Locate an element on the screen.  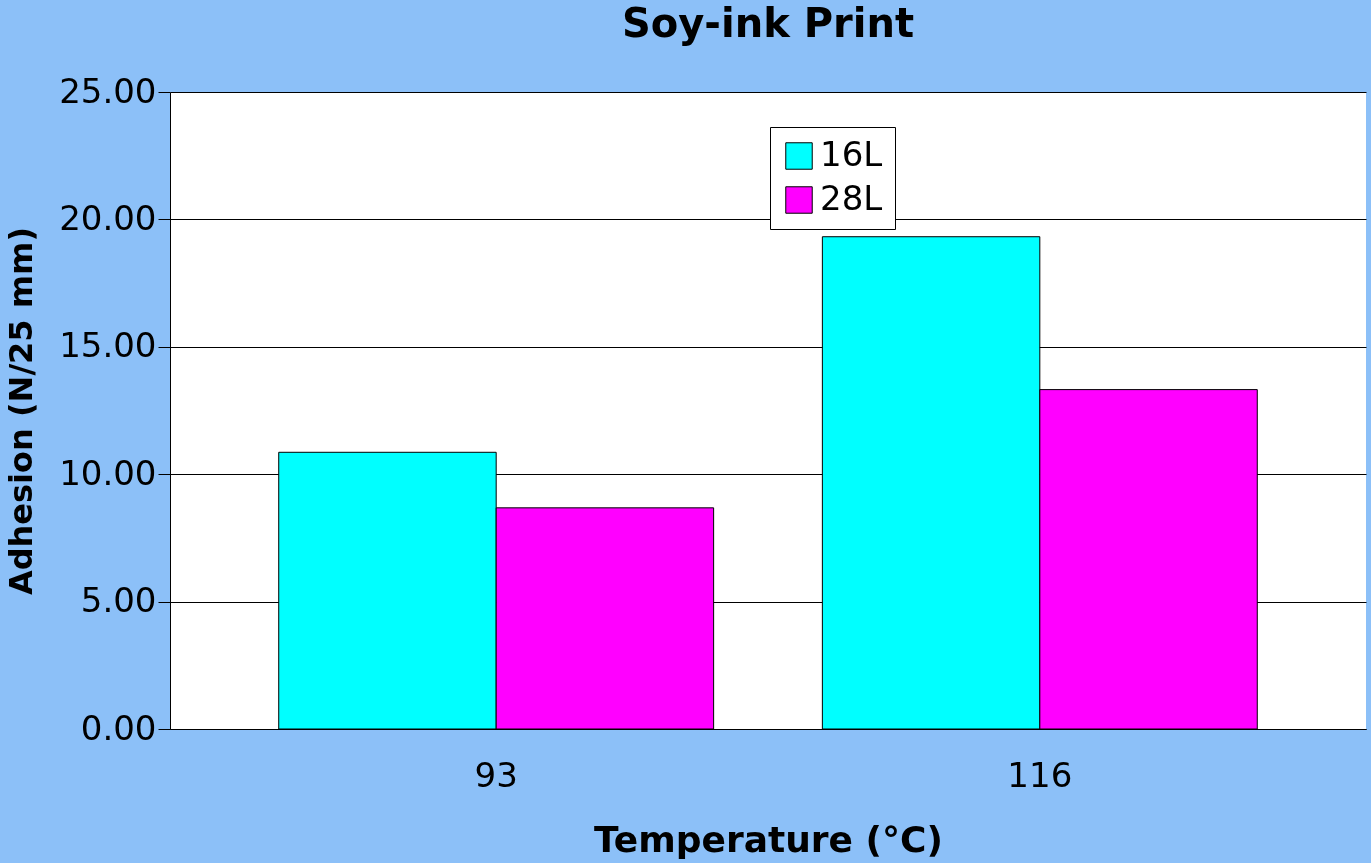
x-tick-label: 116 is located at coordinates (1040, 774).